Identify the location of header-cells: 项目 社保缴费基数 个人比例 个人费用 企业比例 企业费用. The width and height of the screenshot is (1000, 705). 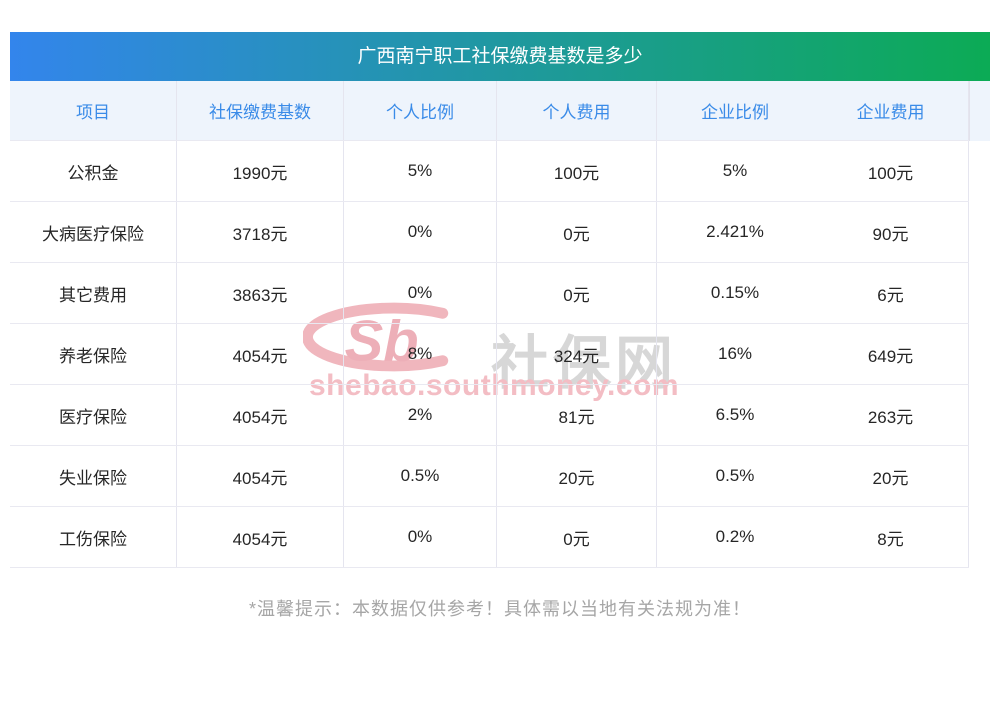
(489, 111).